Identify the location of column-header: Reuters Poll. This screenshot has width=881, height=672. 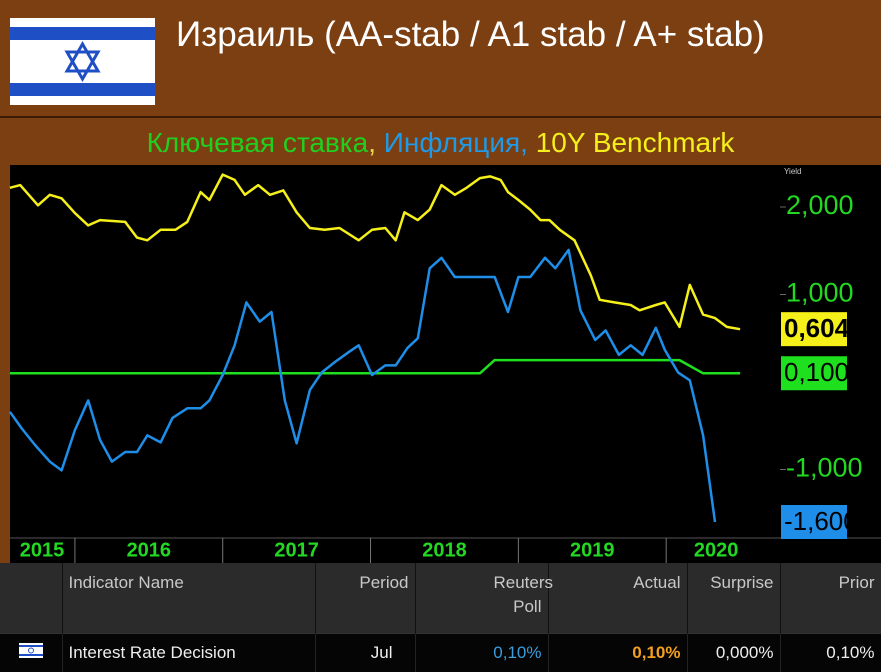
(481, 598).